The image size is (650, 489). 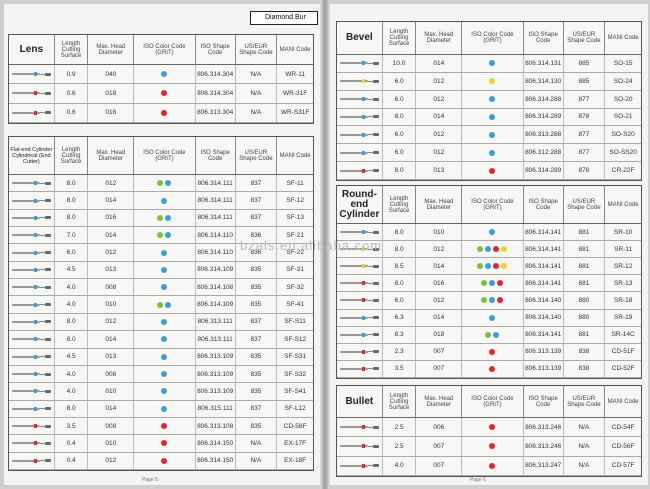 I want to click on header-us-eur: US/EUR Shape Code, so click(x=585, y=204).